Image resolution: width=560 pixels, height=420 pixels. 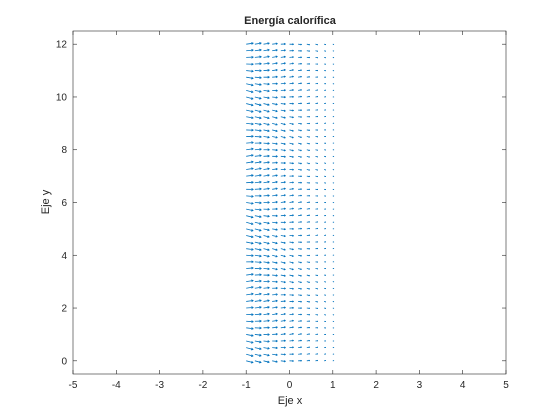 I want to click on x-tick-label: -1, so click(x=246, y=385).